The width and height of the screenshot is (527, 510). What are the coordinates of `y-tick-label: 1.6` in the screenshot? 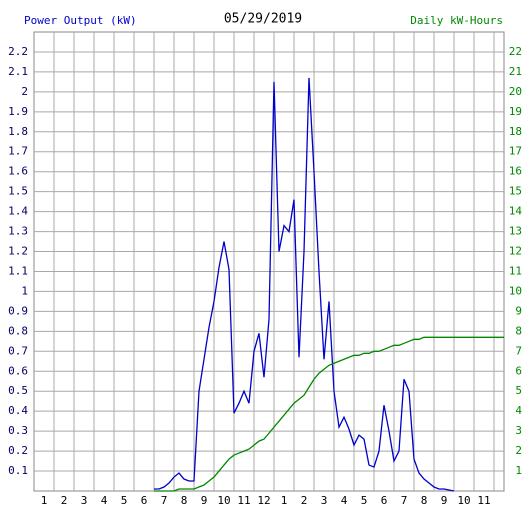 It's located at (18, 171).